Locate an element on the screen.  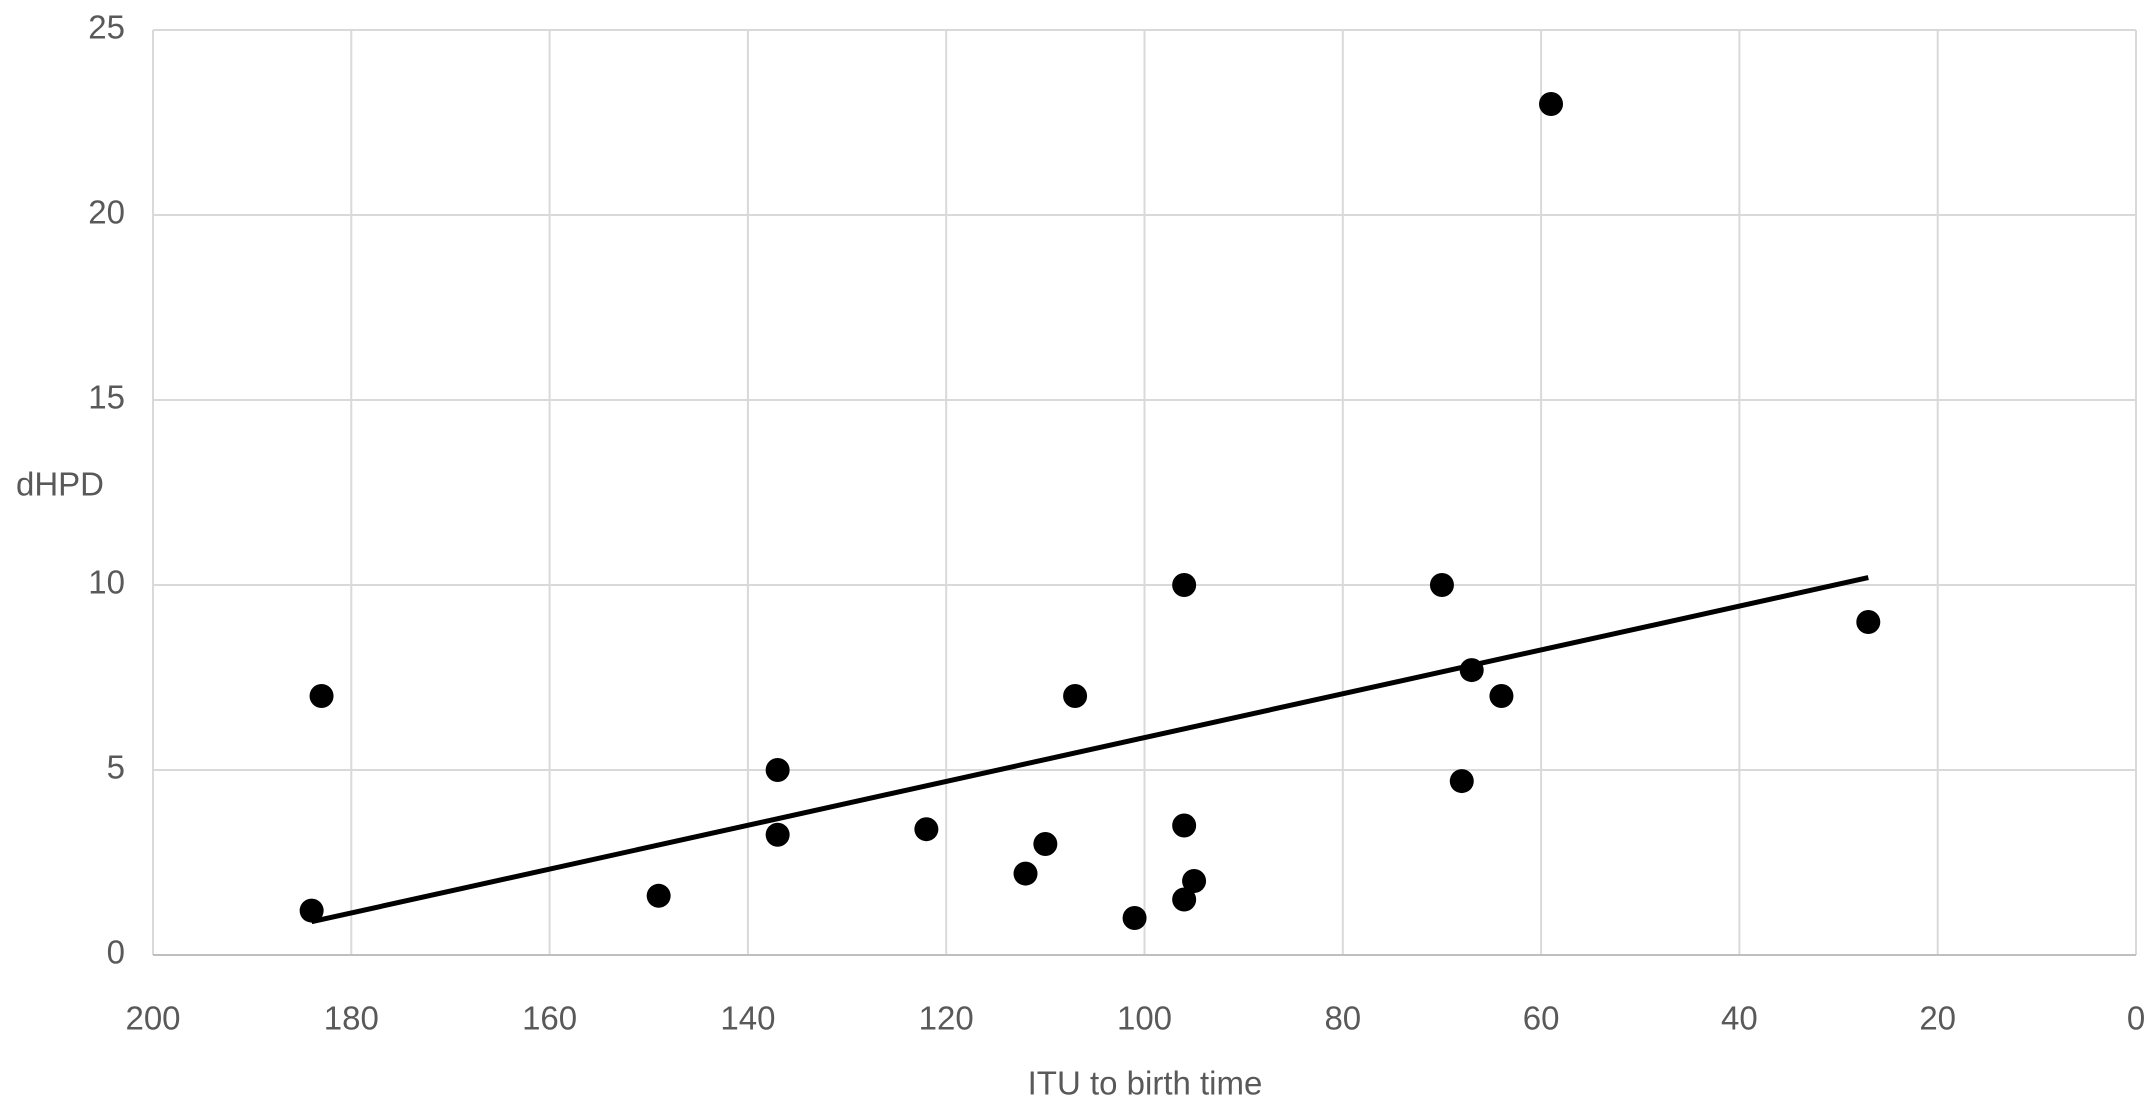
x-tick-label: 60 is located at coordinates (1541, 1018).